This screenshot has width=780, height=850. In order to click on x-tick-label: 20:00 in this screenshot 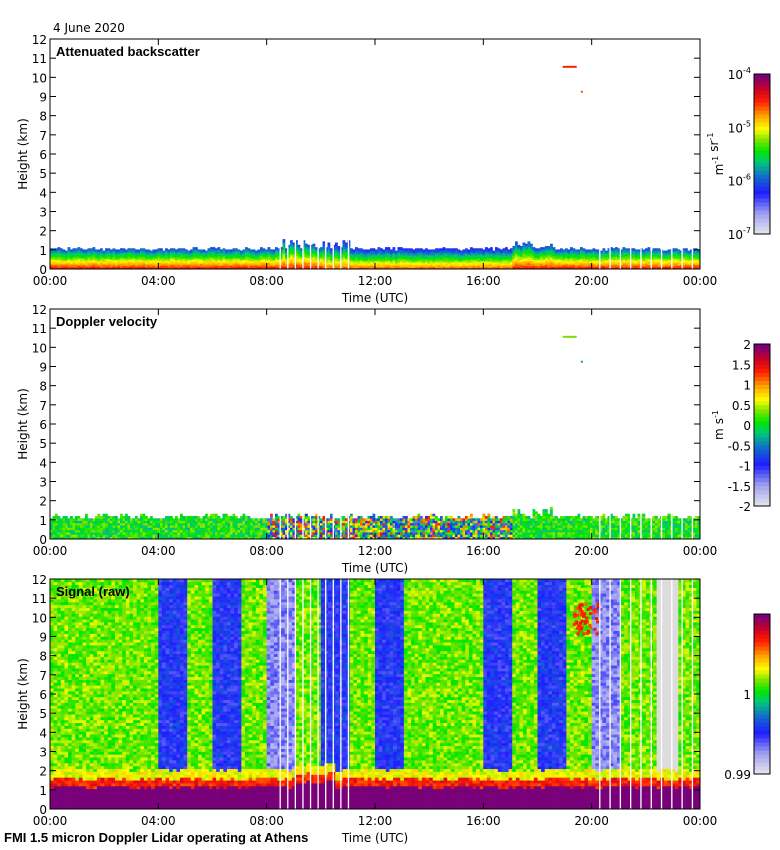, I will do `click(591, 281)`.